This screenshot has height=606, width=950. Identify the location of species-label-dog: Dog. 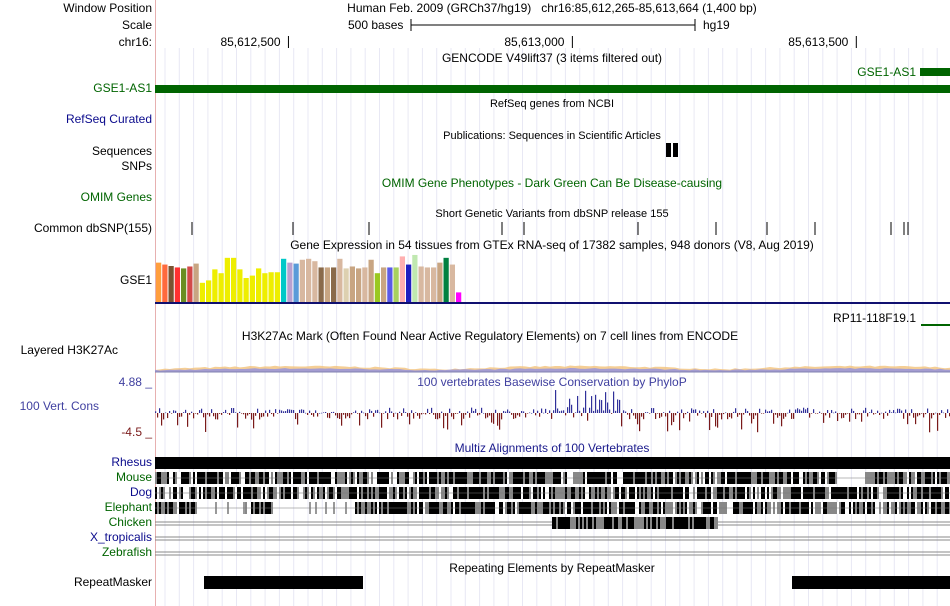
(140, 492).